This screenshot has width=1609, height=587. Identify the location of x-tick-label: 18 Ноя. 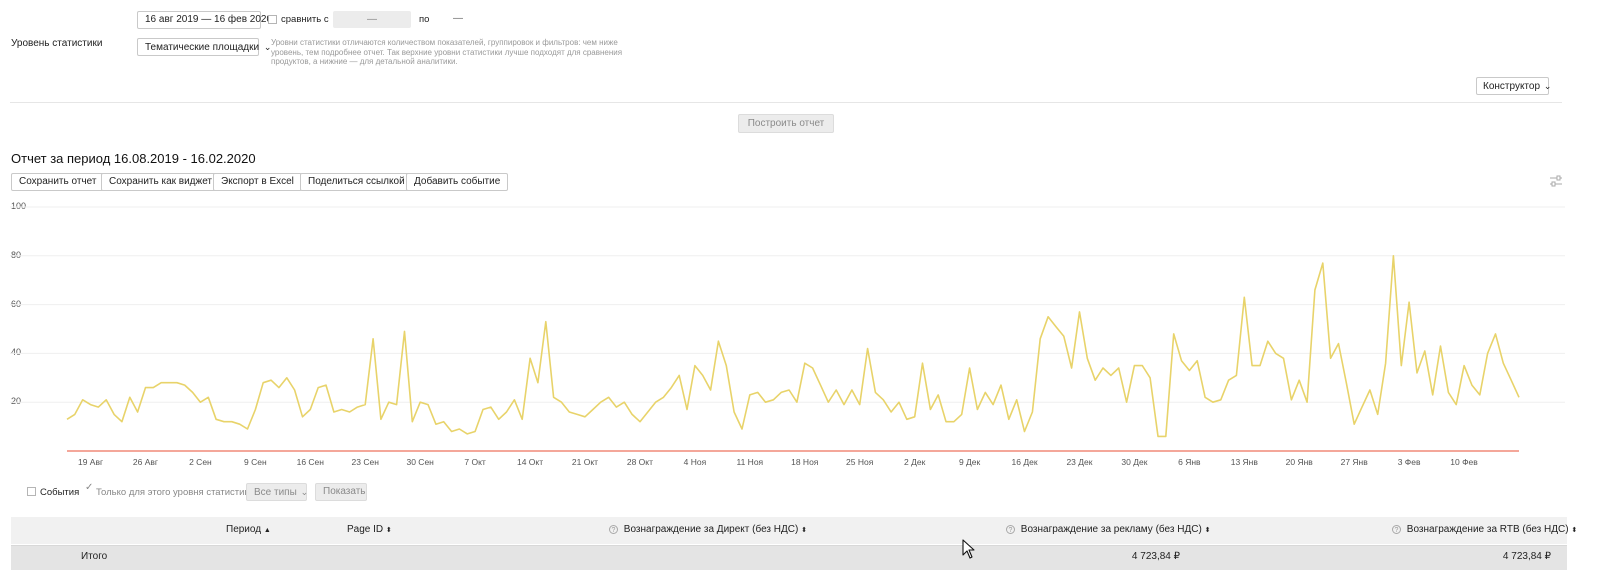
(805, 462).